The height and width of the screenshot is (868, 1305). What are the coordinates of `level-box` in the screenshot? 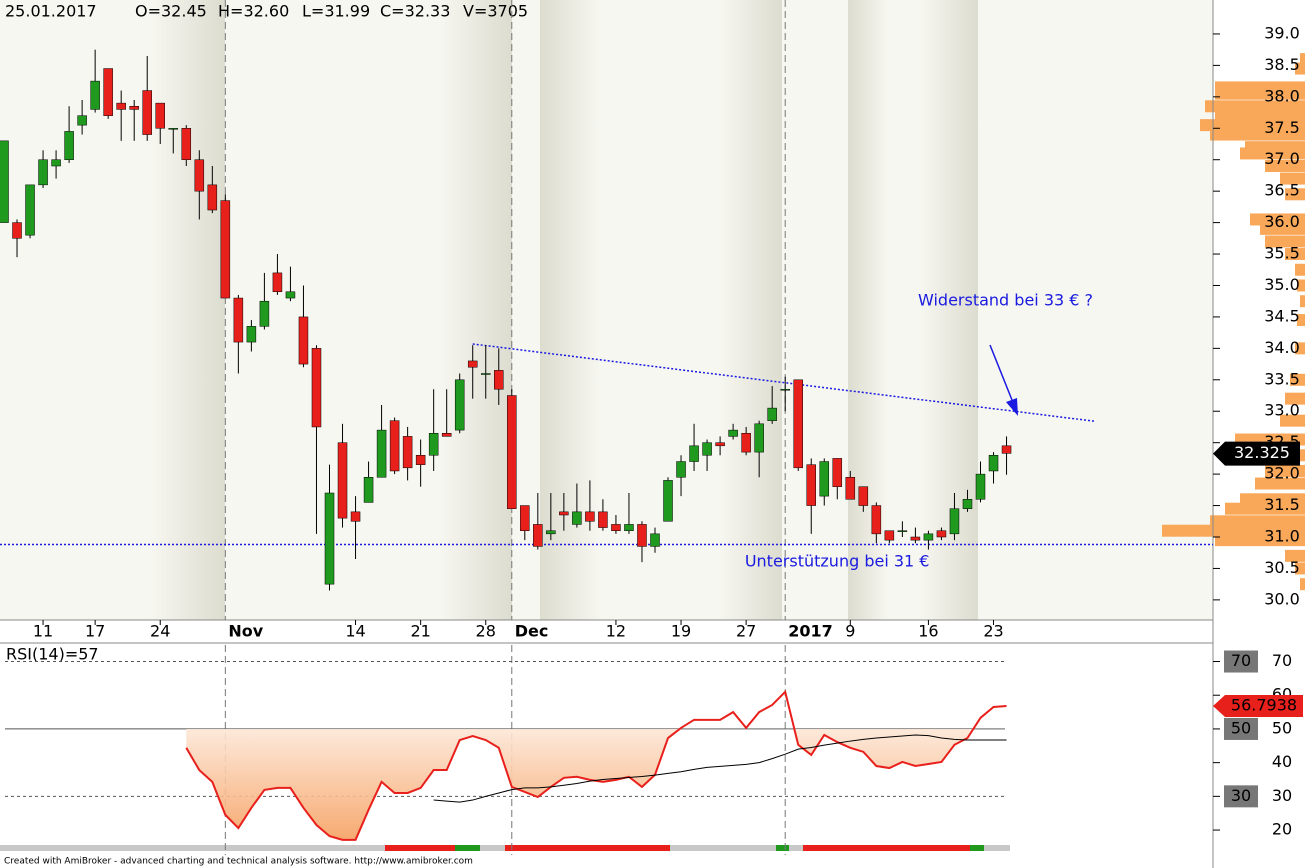 It's located at (1241, 728).